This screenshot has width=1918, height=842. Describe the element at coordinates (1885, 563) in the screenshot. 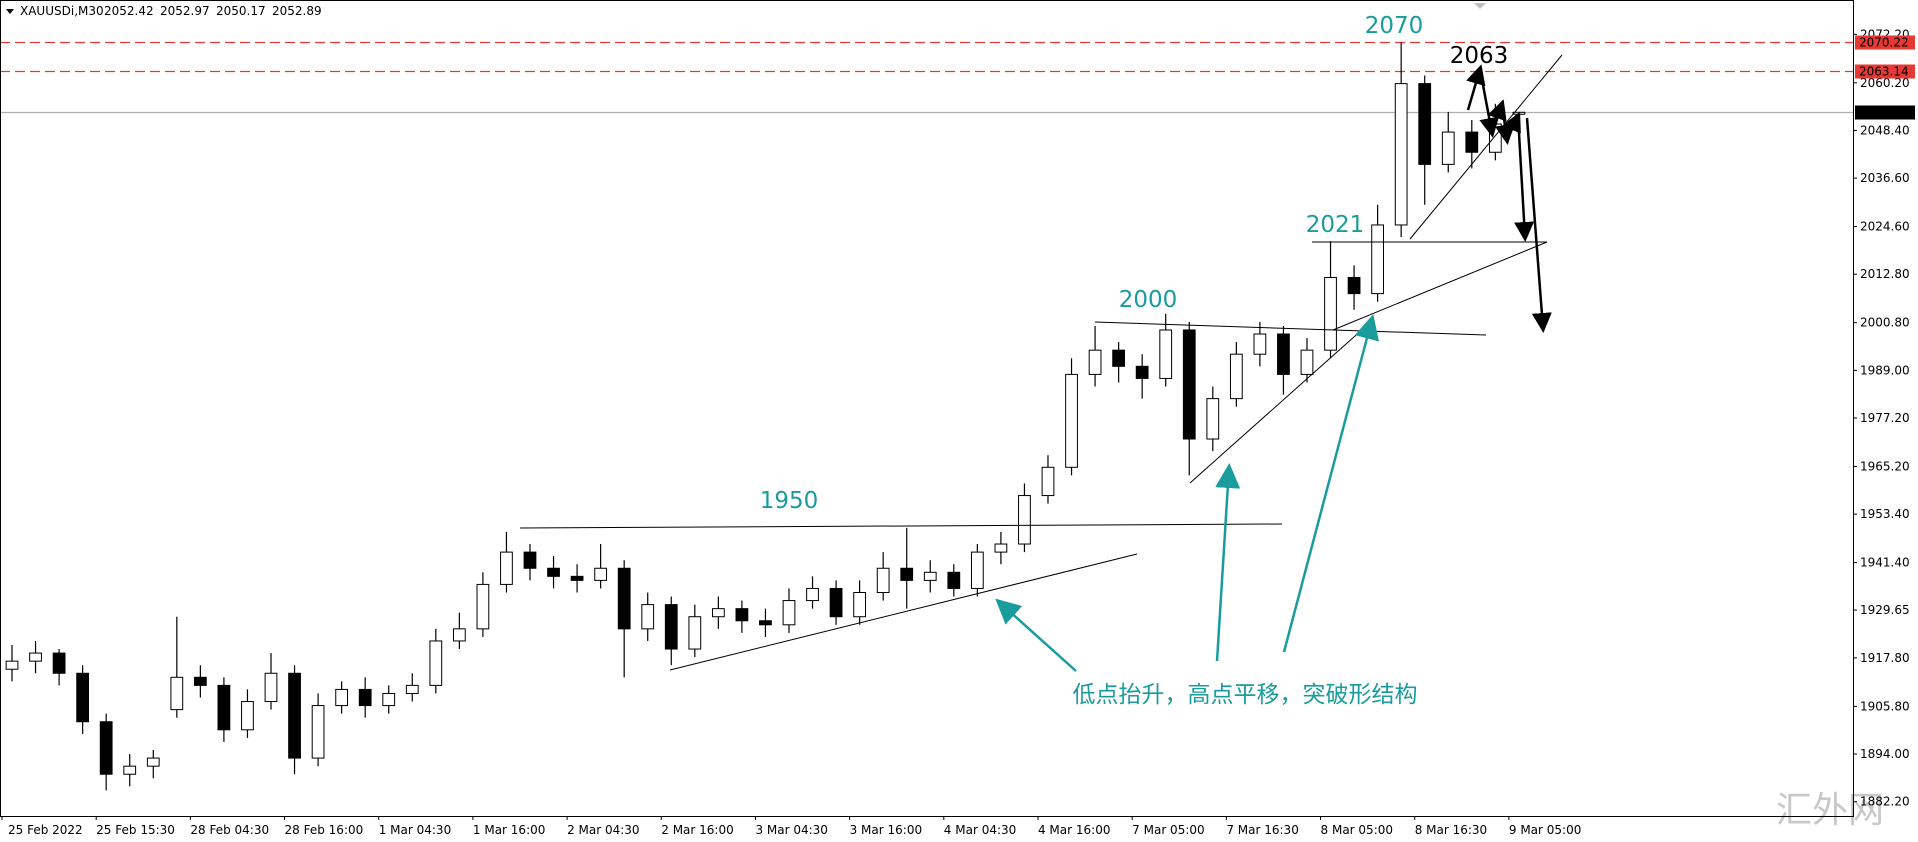

I see `y-tick-label: 1941.40` at that location.